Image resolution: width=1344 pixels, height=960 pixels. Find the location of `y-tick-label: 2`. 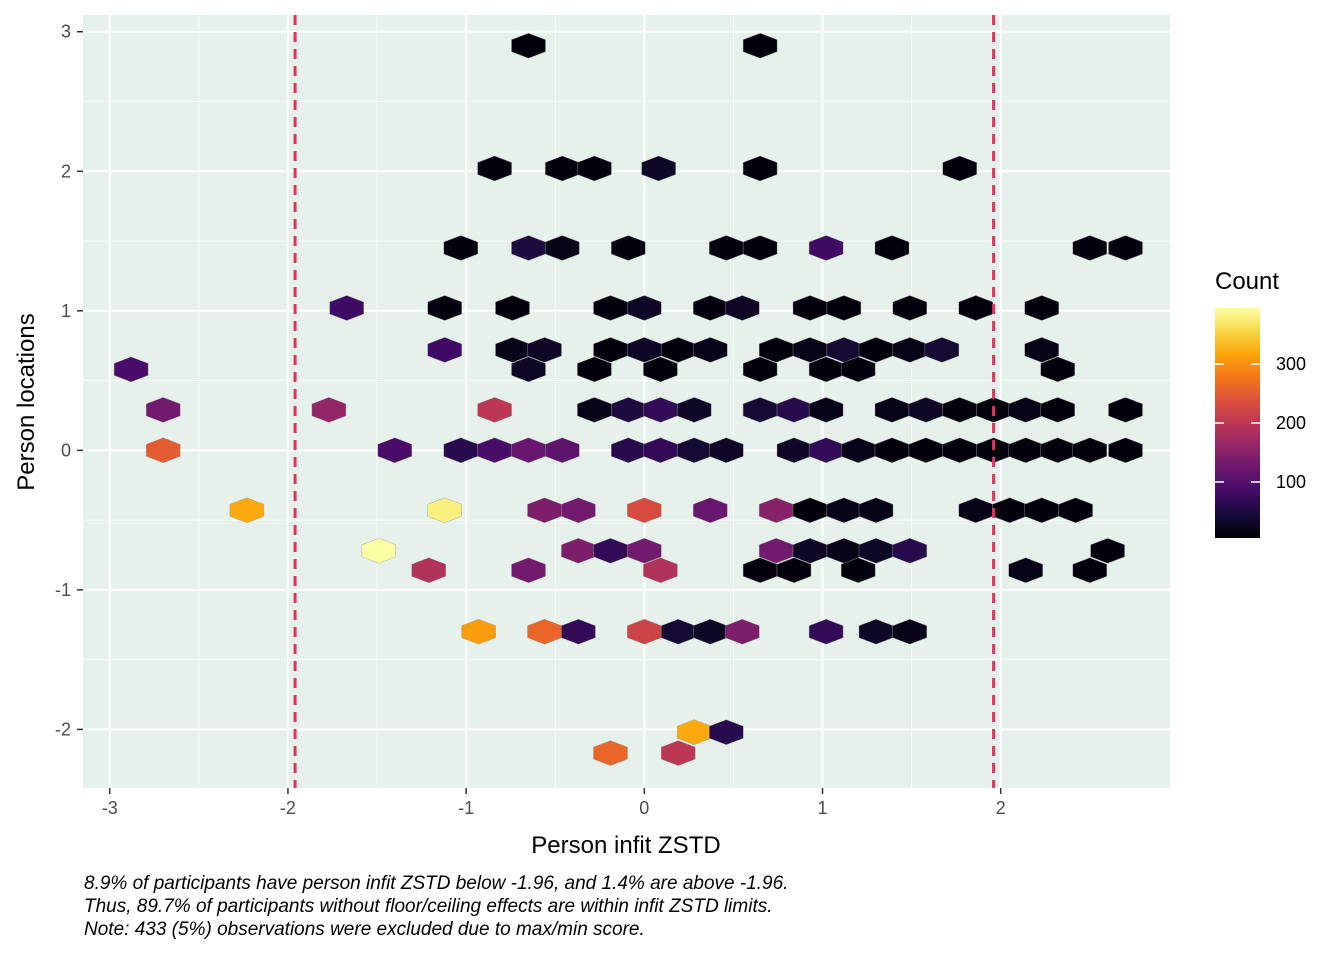

y-tick-label: 2 is located at coordinates (66, 171).